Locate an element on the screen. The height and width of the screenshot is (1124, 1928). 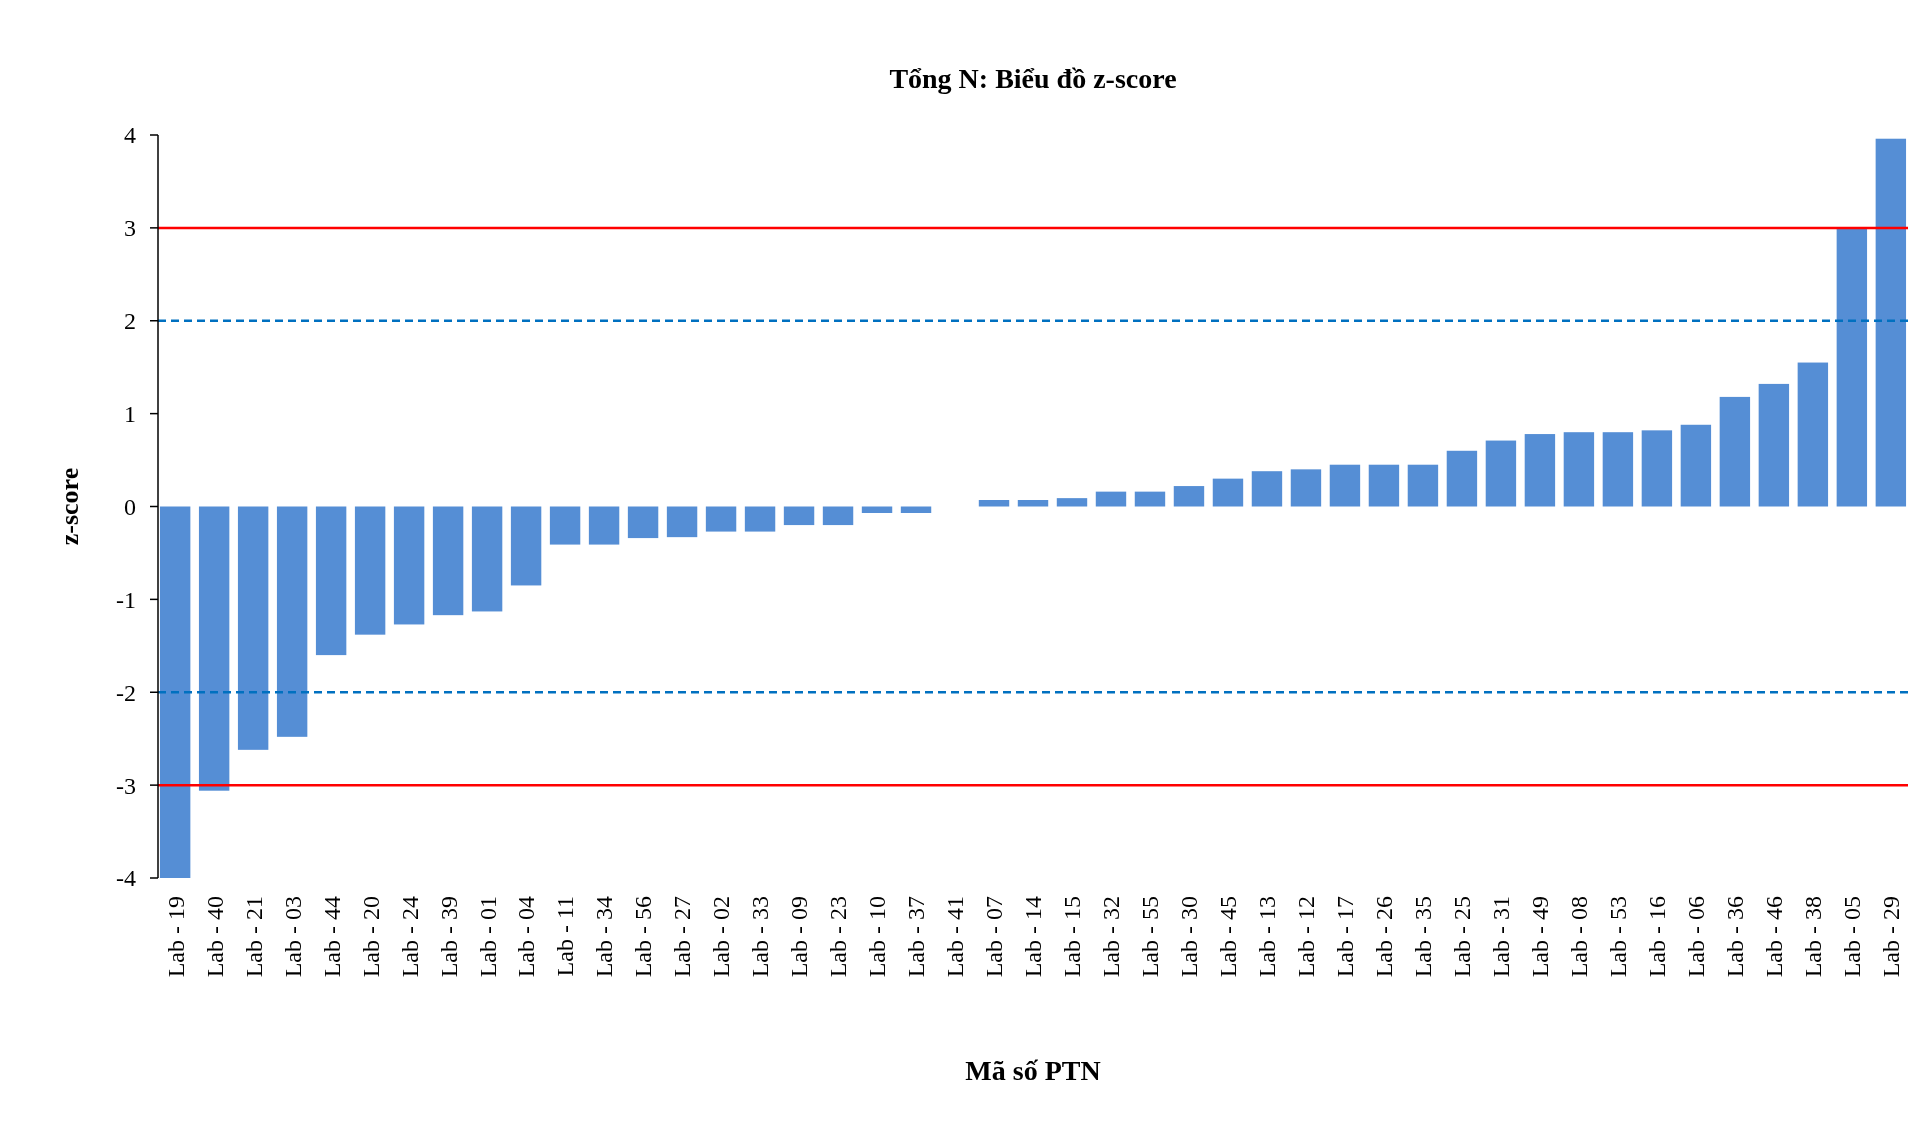
x-tick-label: Lab - 23 is located at coordinates (838, 937).